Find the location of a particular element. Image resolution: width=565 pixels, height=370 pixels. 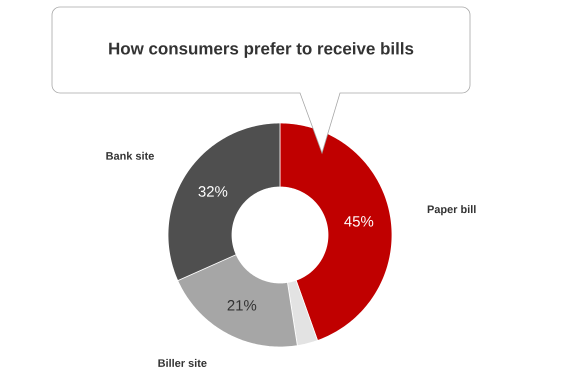

slice-label: Biller site is located at coordinates (182, 362).